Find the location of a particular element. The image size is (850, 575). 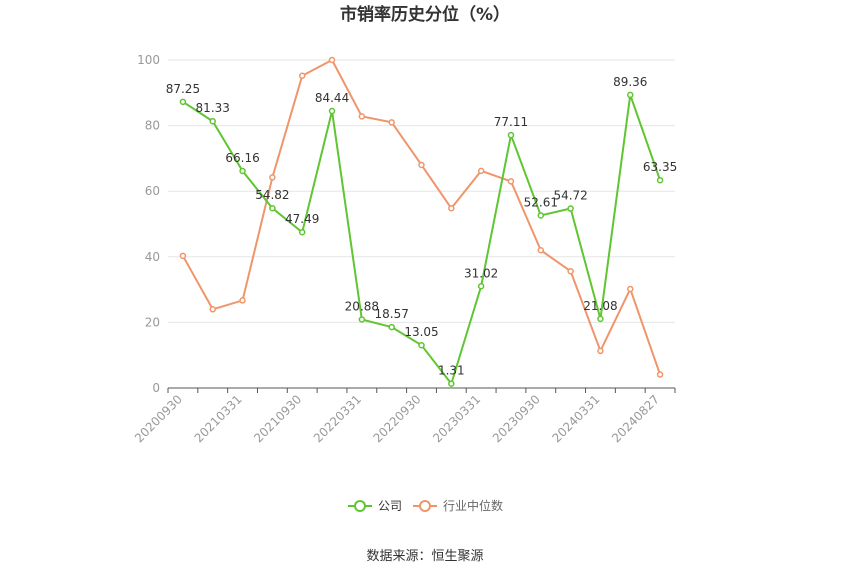

data-label: 18.57 is located at coordinates (391, 314).